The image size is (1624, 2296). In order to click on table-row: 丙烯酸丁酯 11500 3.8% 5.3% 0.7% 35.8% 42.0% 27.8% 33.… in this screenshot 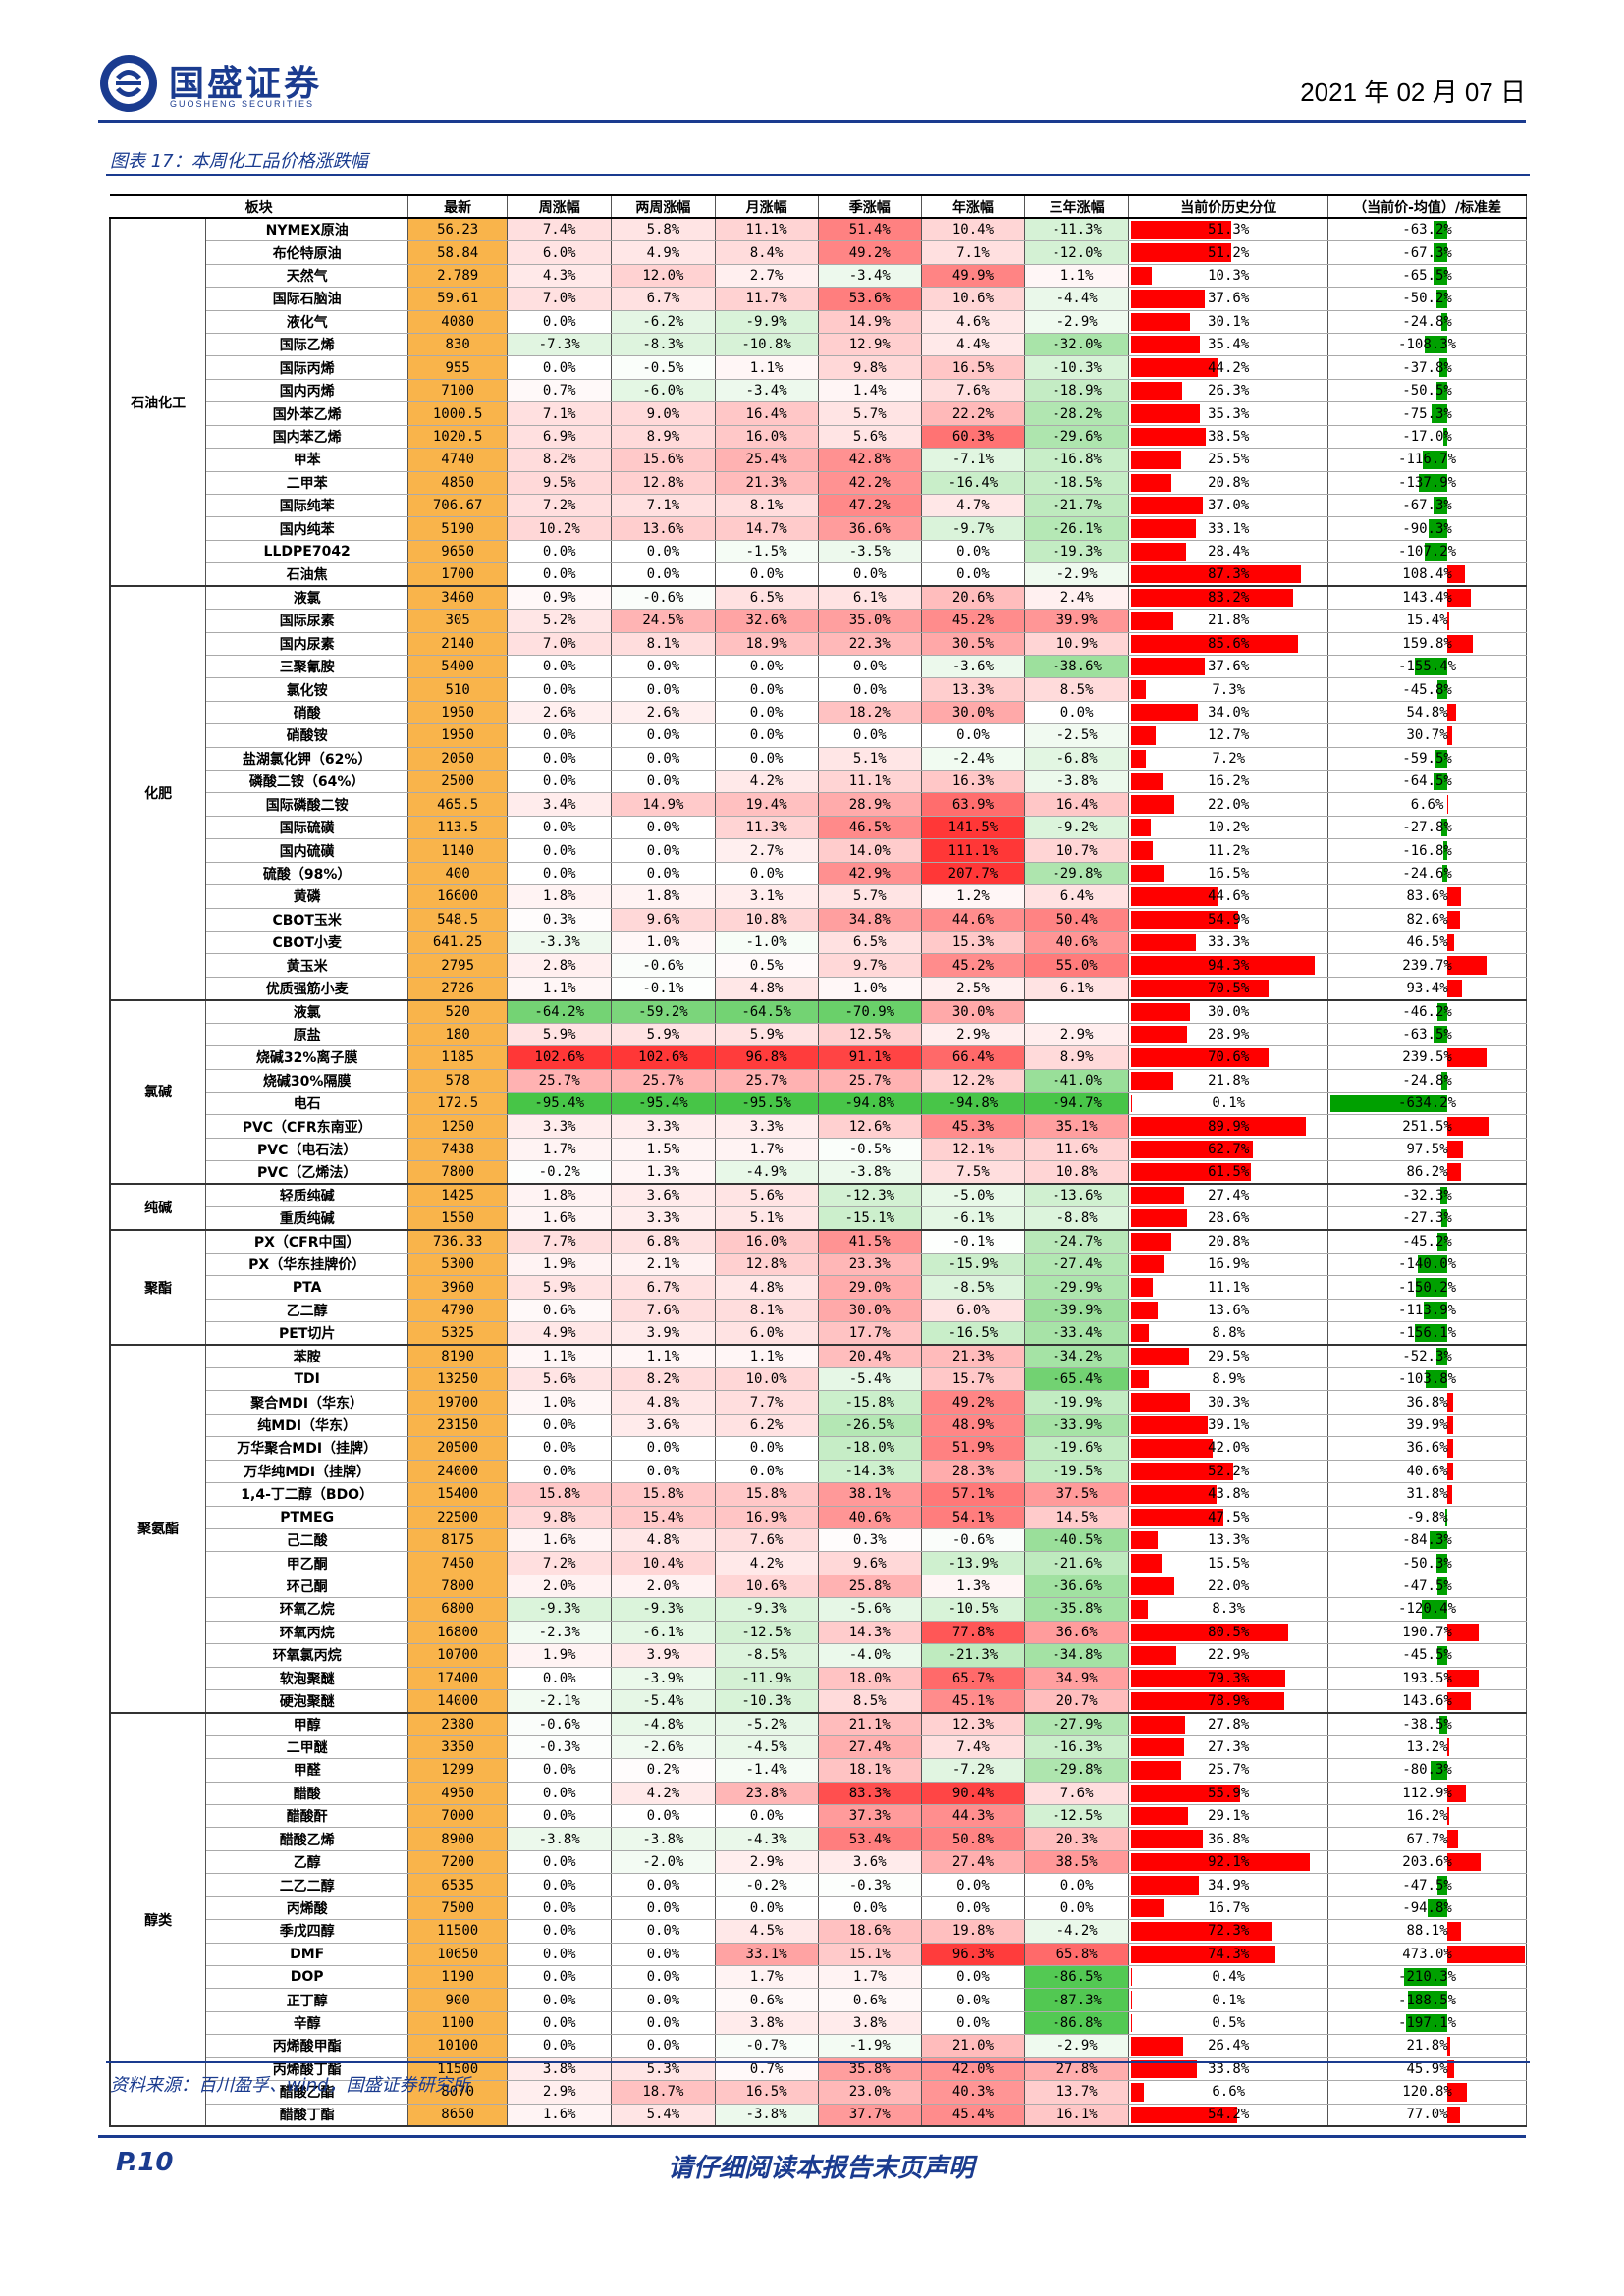, I will do `click(818, 2069)`.